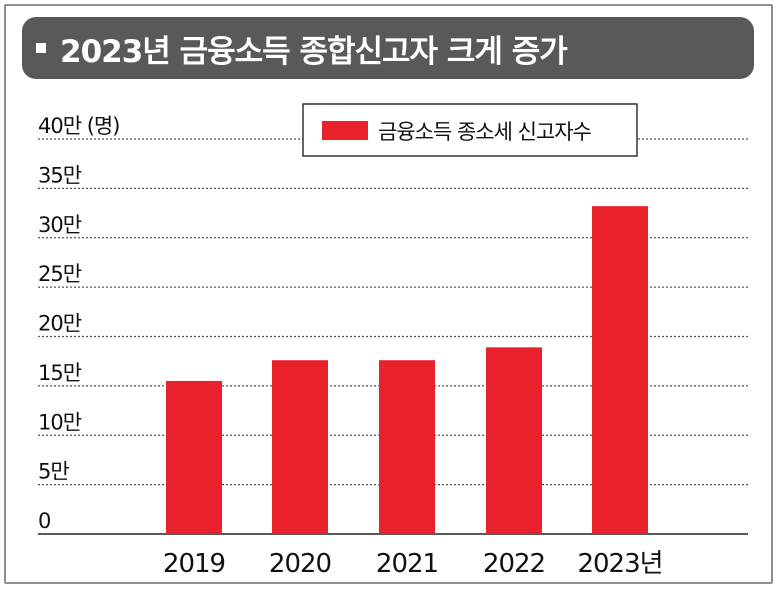 The width and height of the screenshot is (781, 592). Describe the element at coordinates (194, 564) in the screenshot. I see `x-tick-label: 2019` at that location.